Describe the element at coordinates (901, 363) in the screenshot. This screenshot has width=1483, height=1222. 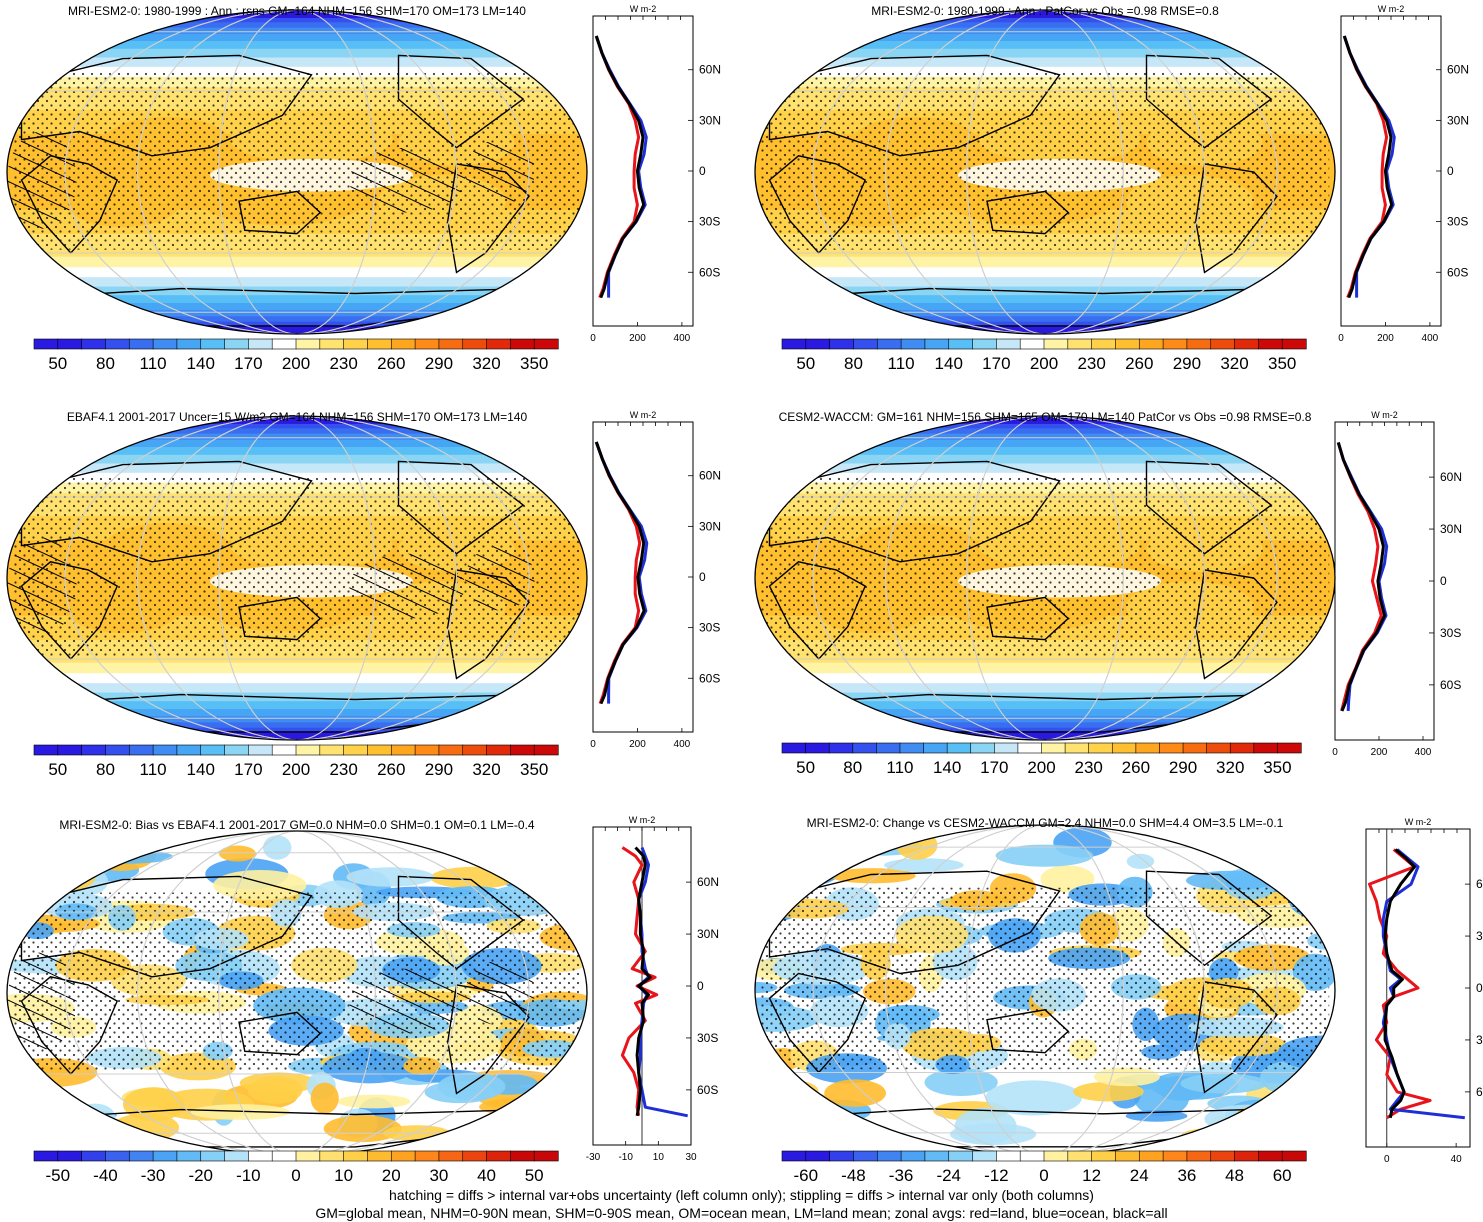
I see `colorbar-tick-label: 110` at that location.